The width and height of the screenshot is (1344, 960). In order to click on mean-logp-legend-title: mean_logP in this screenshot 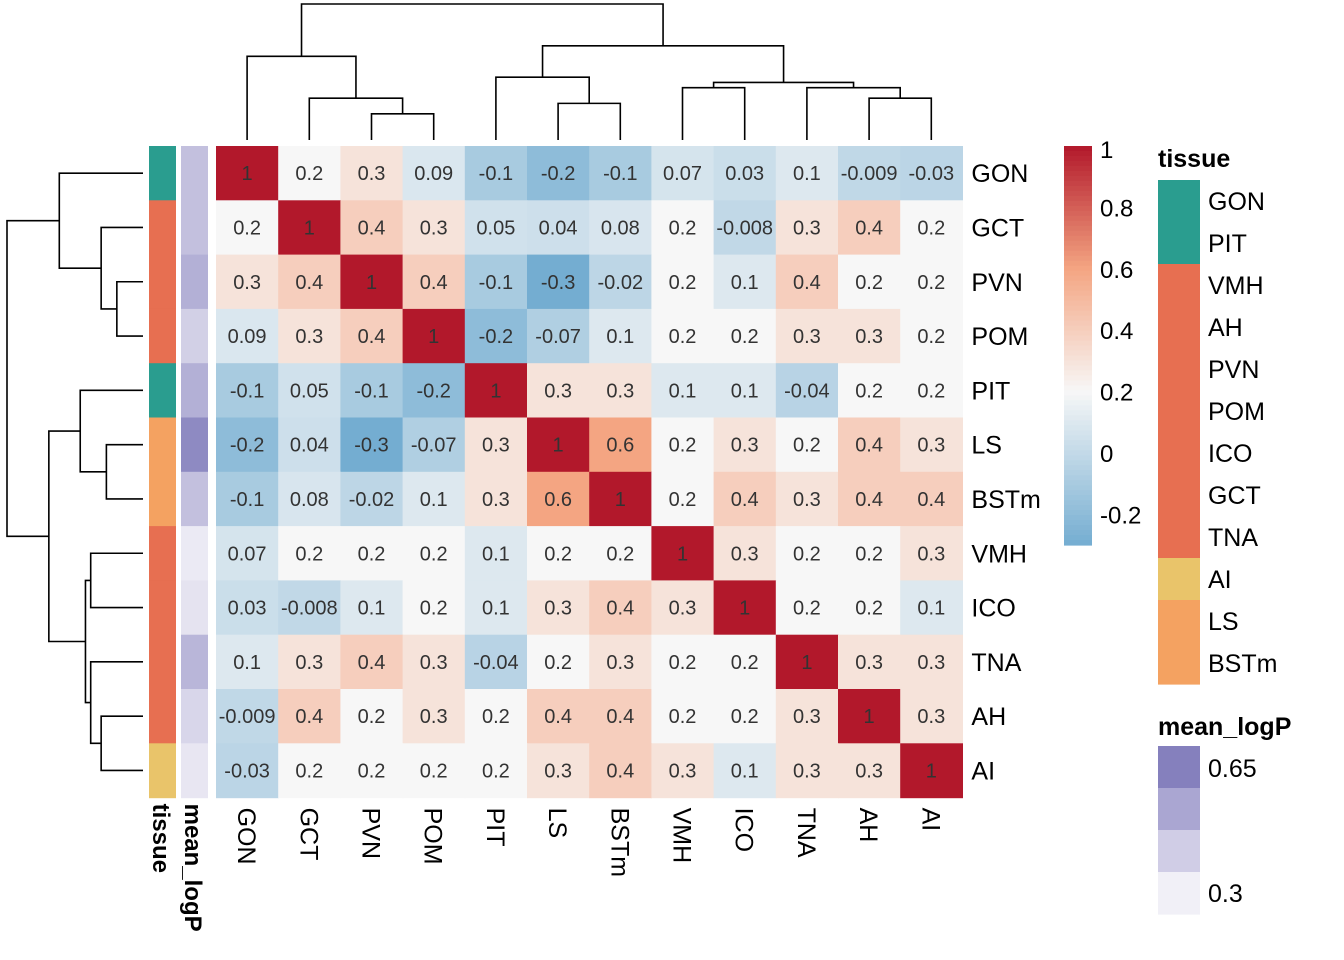, I will do `click(1224, 727)`.